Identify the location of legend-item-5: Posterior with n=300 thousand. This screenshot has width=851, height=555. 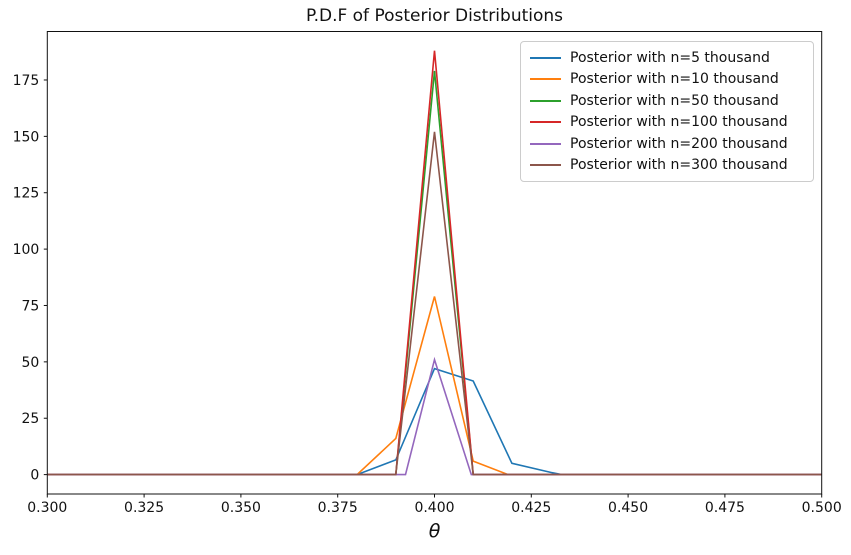
(667, 165).